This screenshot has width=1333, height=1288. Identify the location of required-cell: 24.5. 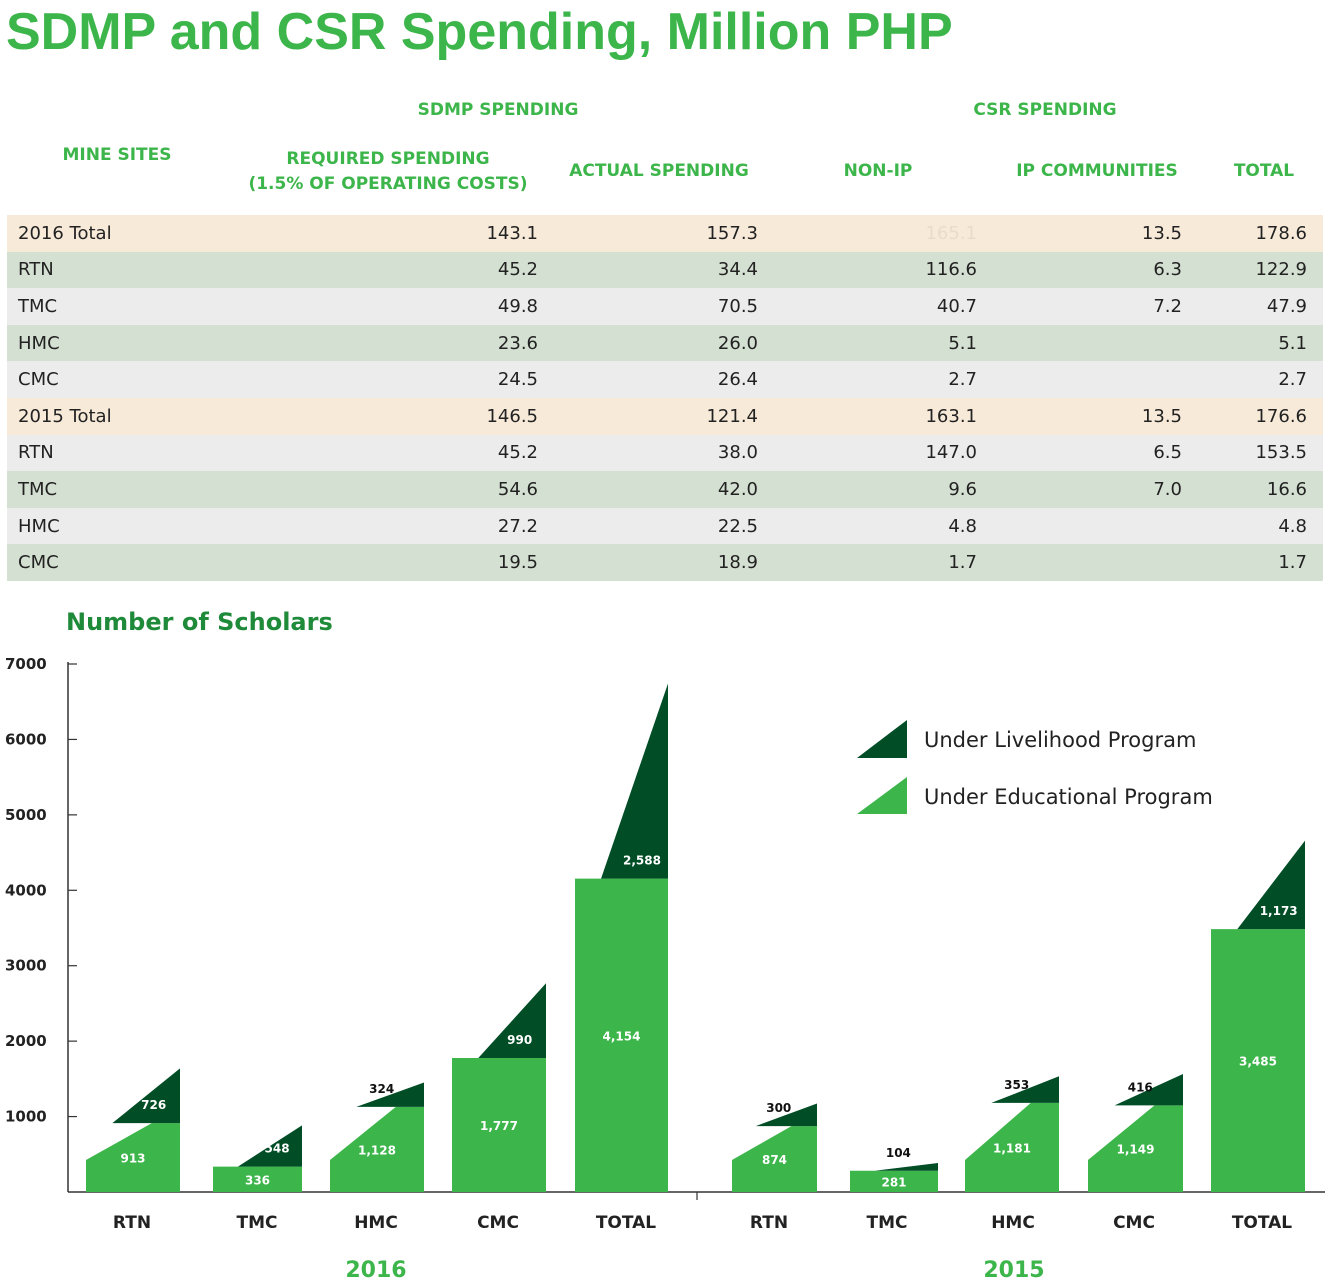
(517, 380).